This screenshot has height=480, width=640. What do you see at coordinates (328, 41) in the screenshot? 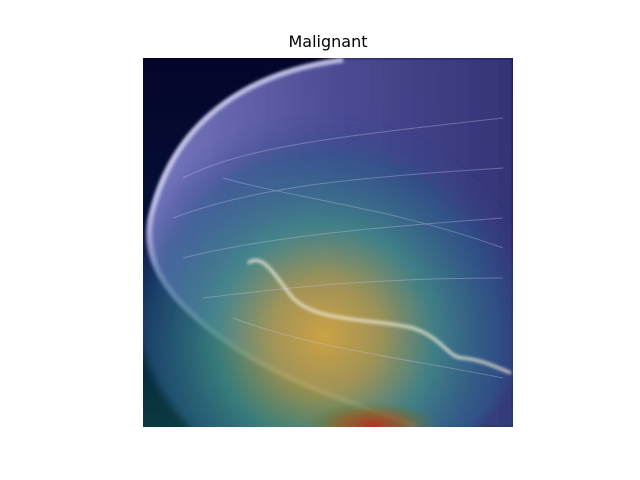
I see `figure-title: Malignant` at bounding box center [328, 41].